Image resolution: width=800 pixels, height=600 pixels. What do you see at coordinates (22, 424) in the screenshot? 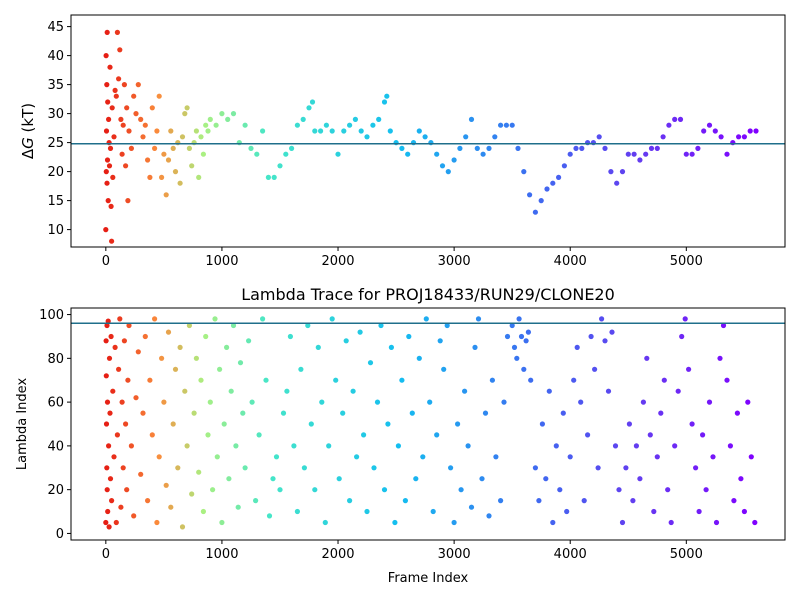
I see `lambda-index-axis-label: Lambda Index` at bounding box center [22, 424].